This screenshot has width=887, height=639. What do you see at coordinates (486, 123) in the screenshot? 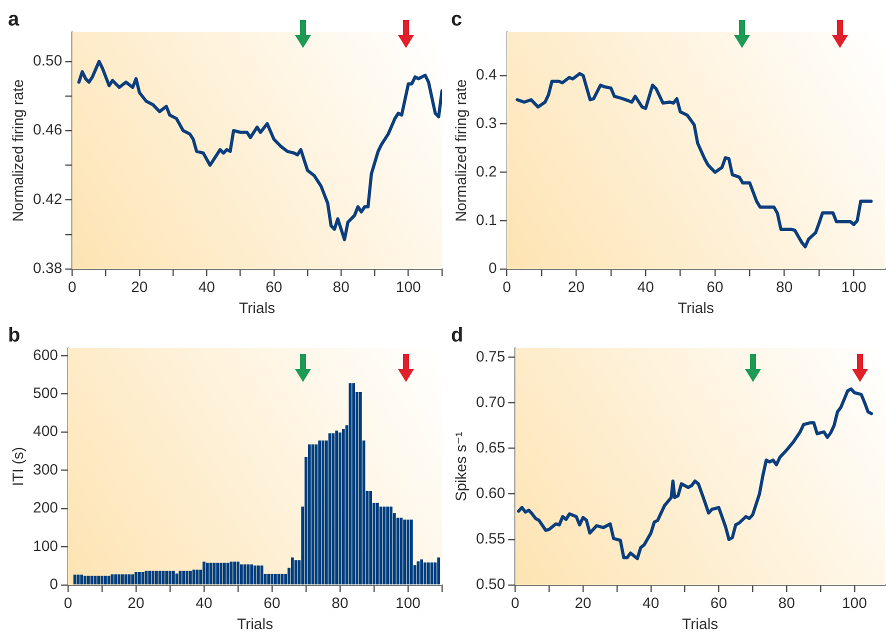
I see `y-tick-label: 0.3` at bounding box center [486, 123].